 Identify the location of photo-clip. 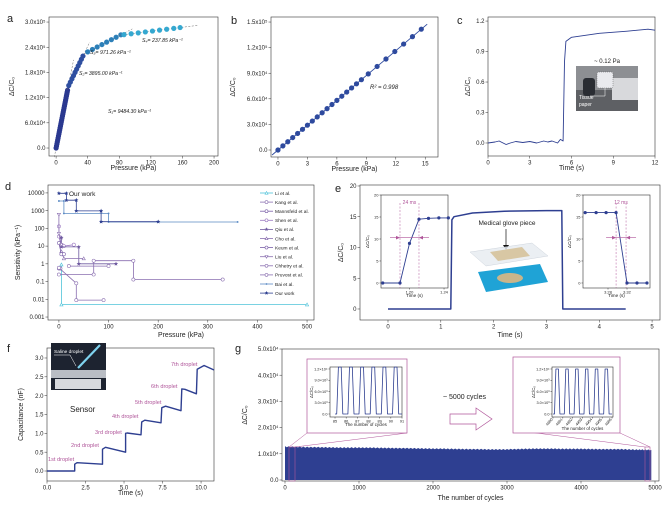
(589, 87).